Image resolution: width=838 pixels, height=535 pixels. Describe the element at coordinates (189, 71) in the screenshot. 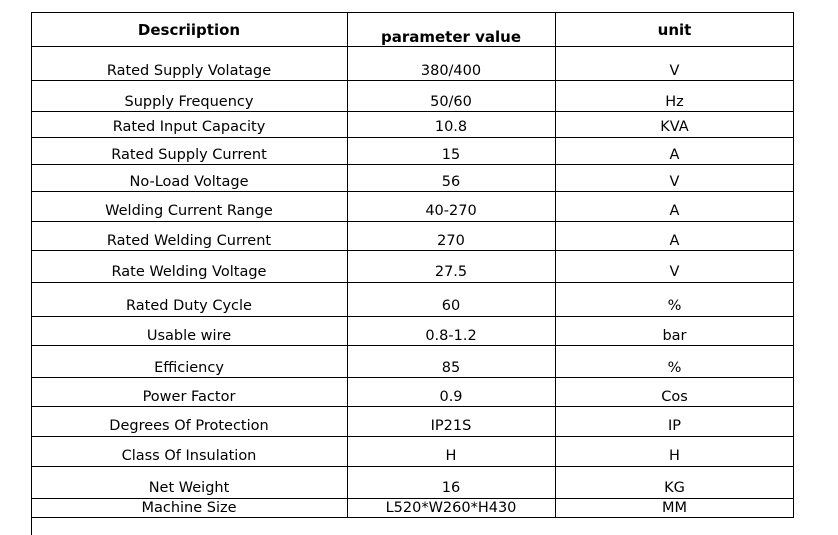

I see `row-description: Rated Supply Volatage` at that location.